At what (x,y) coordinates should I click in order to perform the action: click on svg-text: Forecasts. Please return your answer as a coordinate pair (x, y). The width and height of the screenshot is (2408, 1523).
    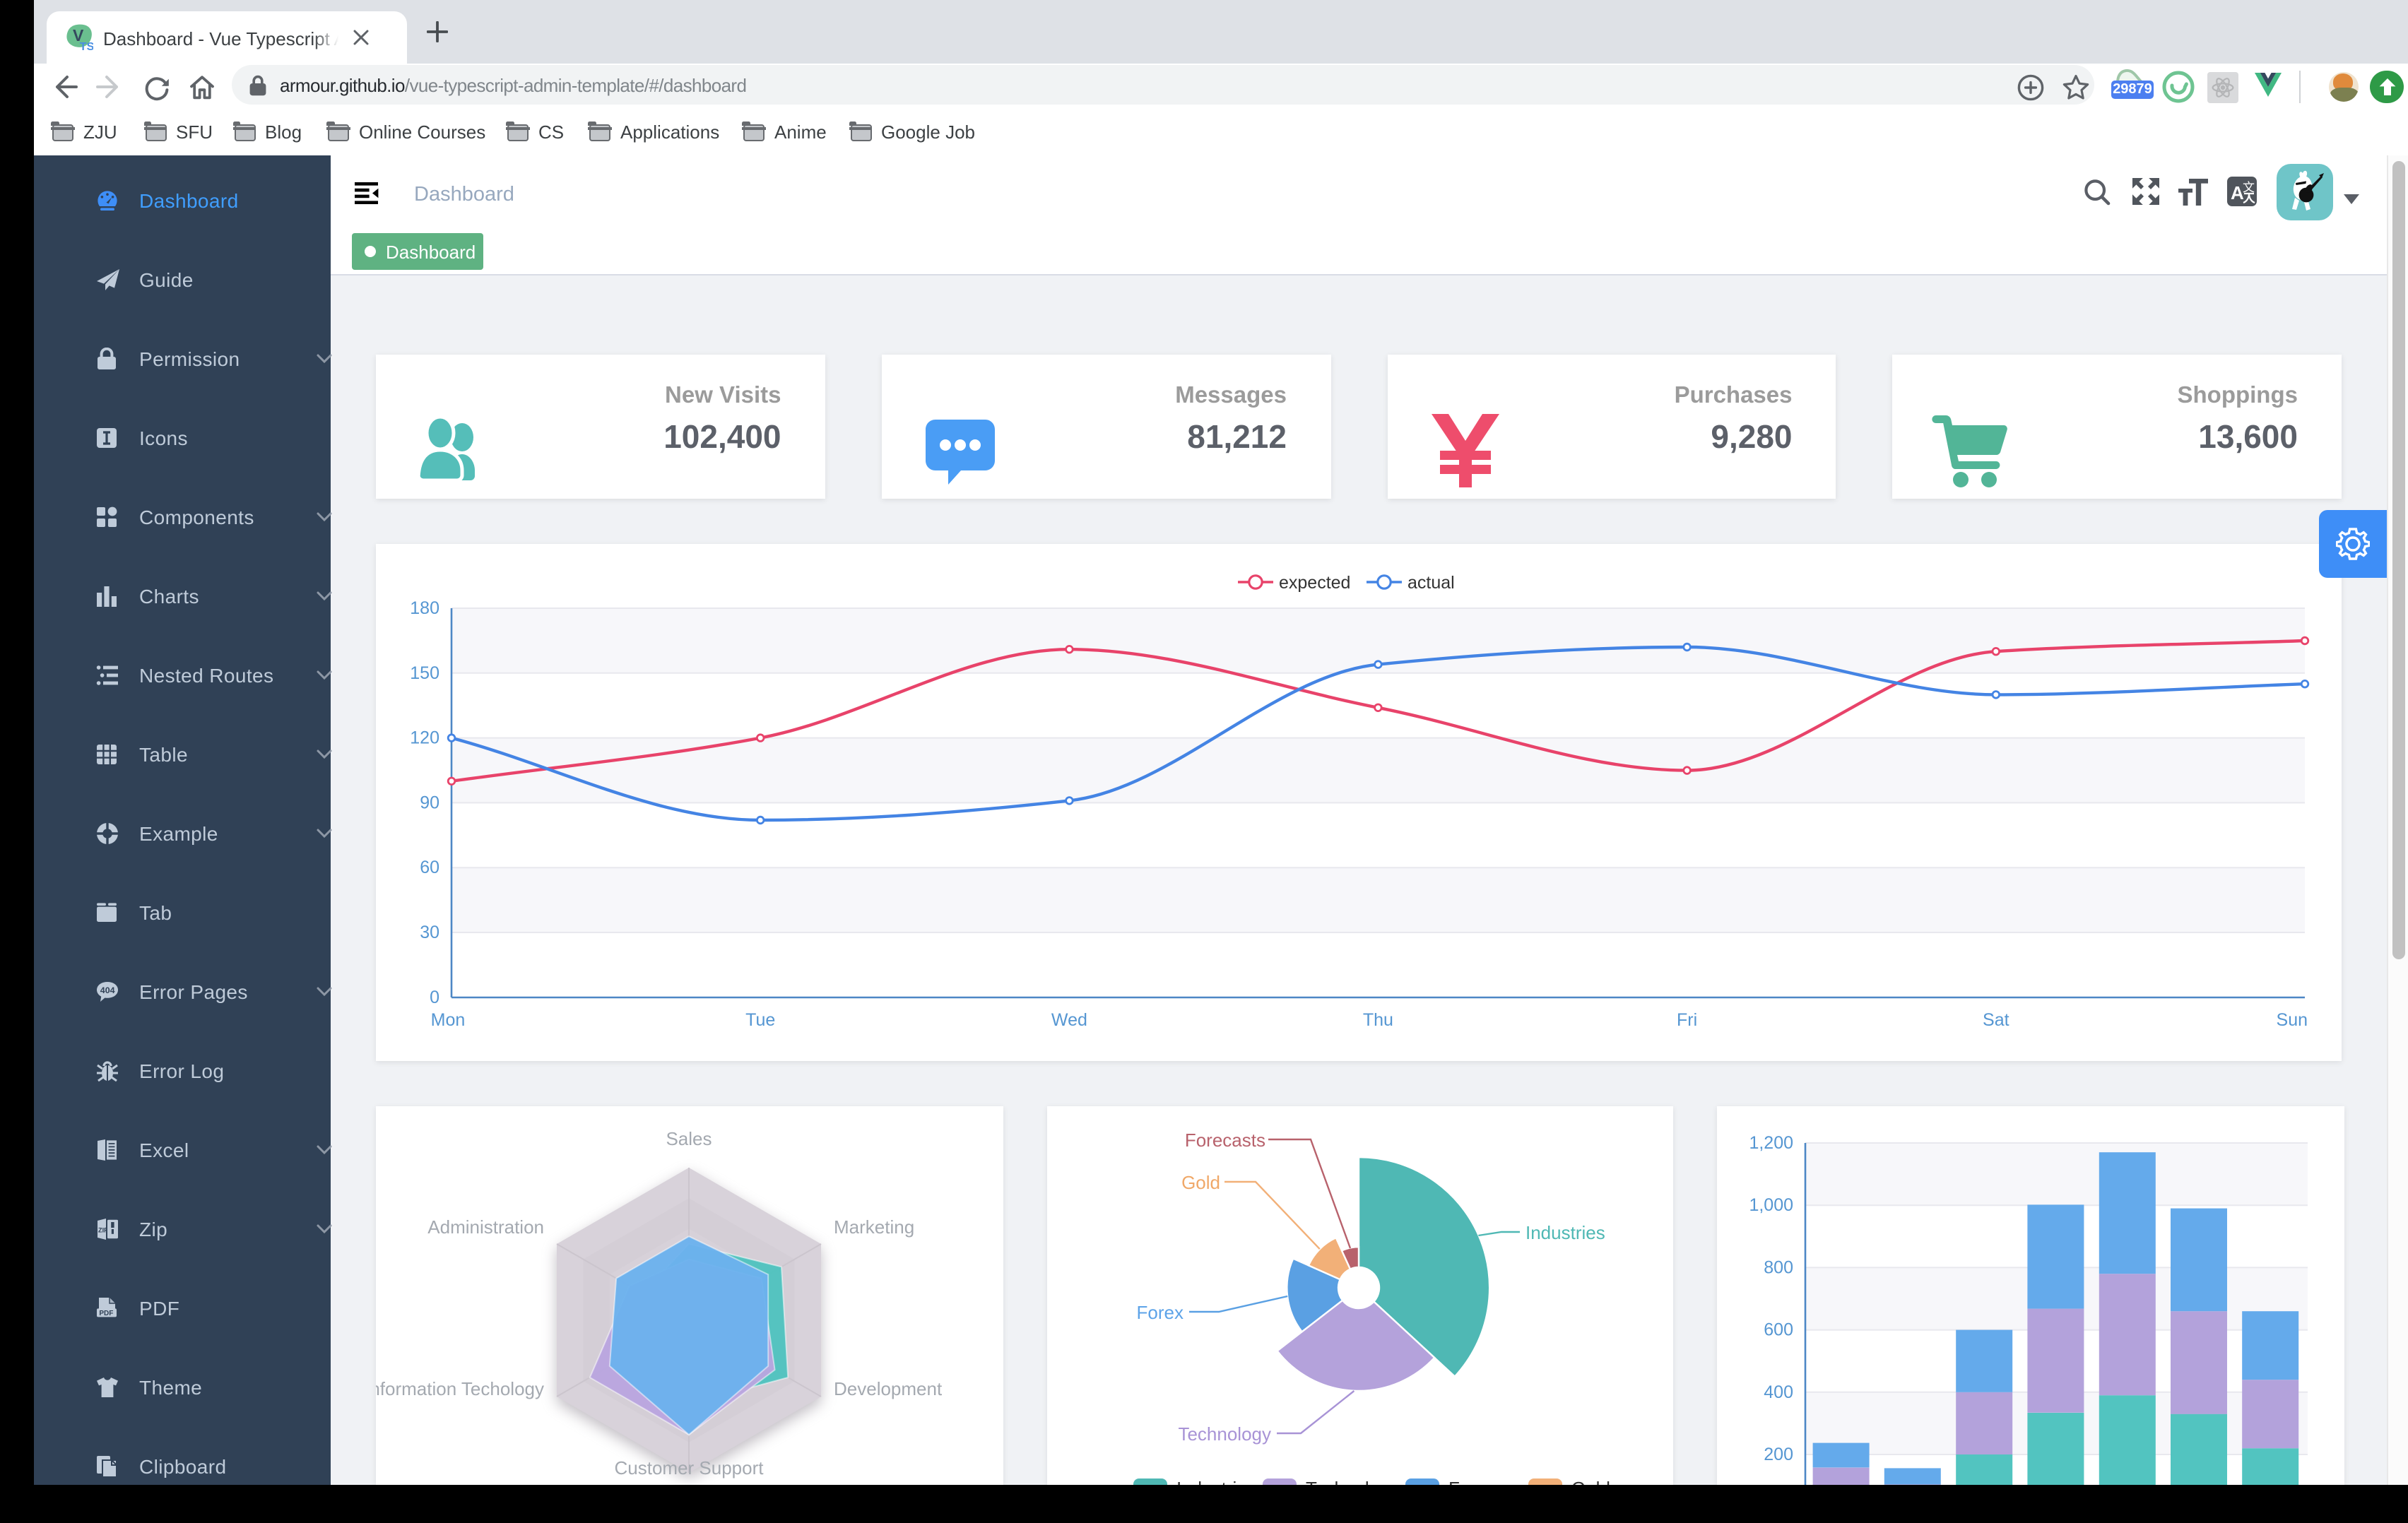
    Looking at the image, I should click on (1224, 1139).